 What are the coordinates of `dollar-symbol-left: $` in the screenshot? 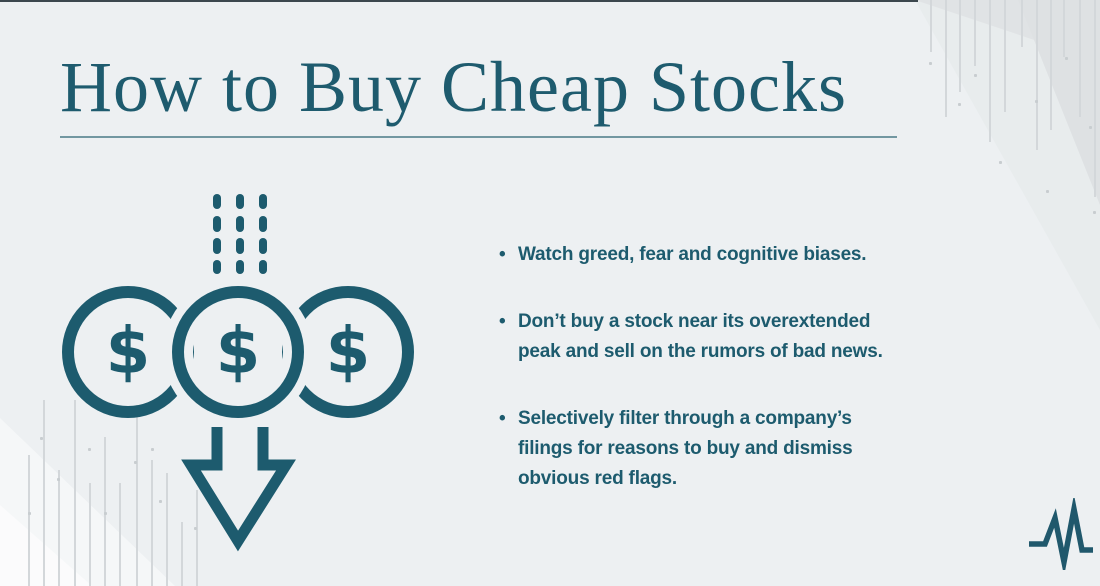 It's located at (128, 352).